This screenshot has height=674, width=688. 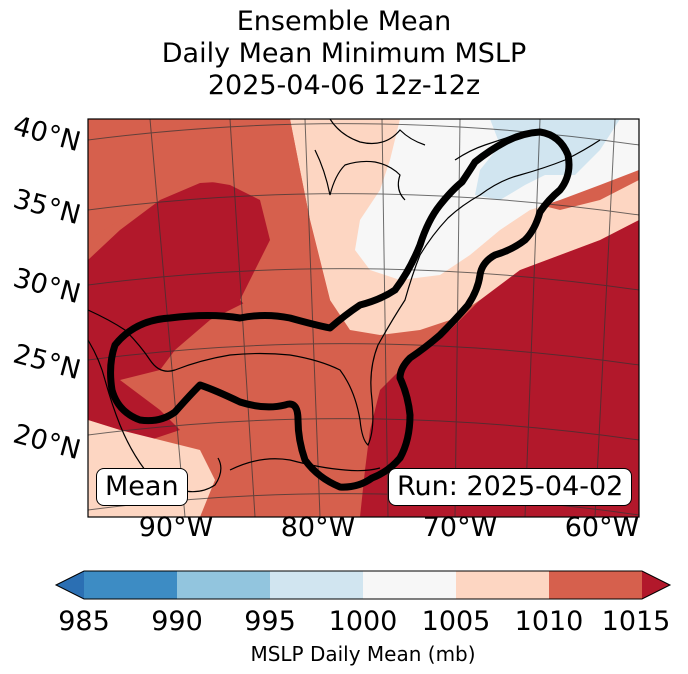 I want to click on title-line-2: Daily Mean Minimum MSLP, so click(x=344, y=53).